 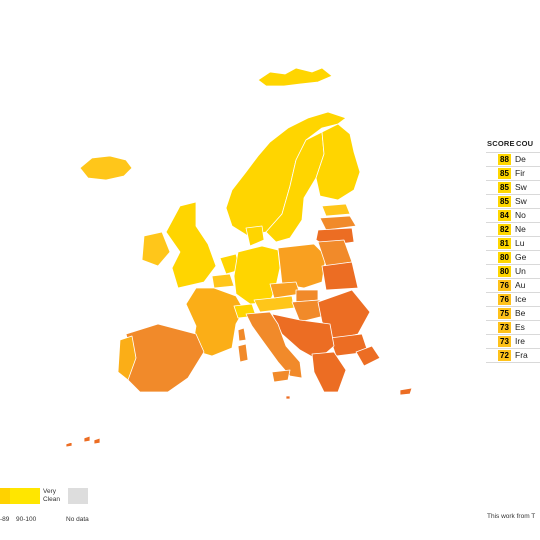 What do you see at coordinates (302, 266) in the screenshot?
I see `country-poland` at bounding box center [302, 266].